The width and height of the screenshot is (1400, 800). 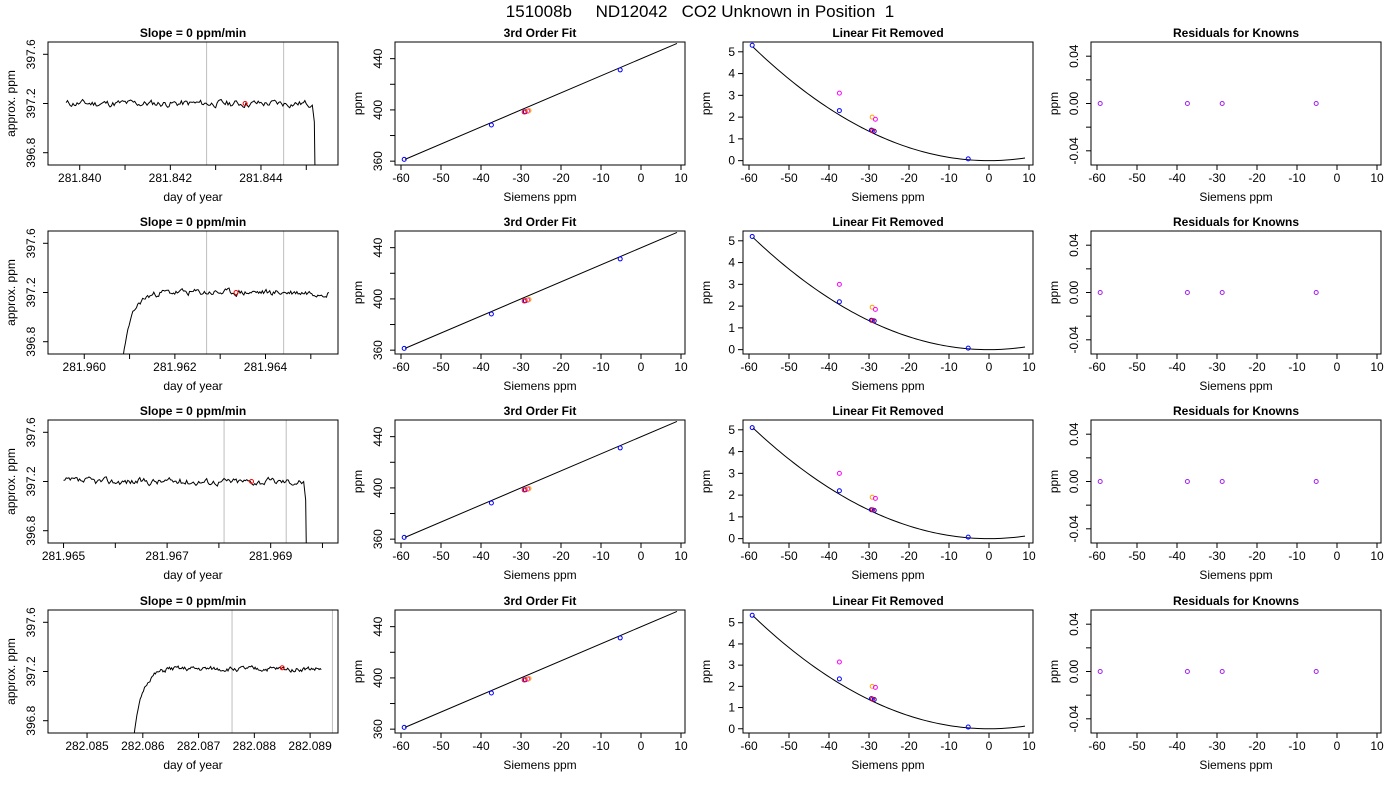 What do you see at coordinates (31, 292) in the screenshot?
I see `y-tick-label: 397.2` at bounding box center [31, 292].